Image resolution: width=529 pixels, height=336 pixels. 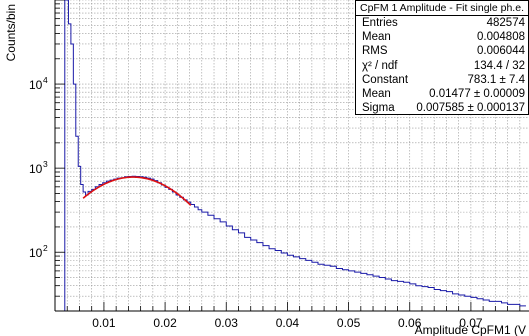 What do you see at coordinates (410, 323) in the screenshot?
I see `x-tick-label: 0.06` at bounding box center [410, 323].